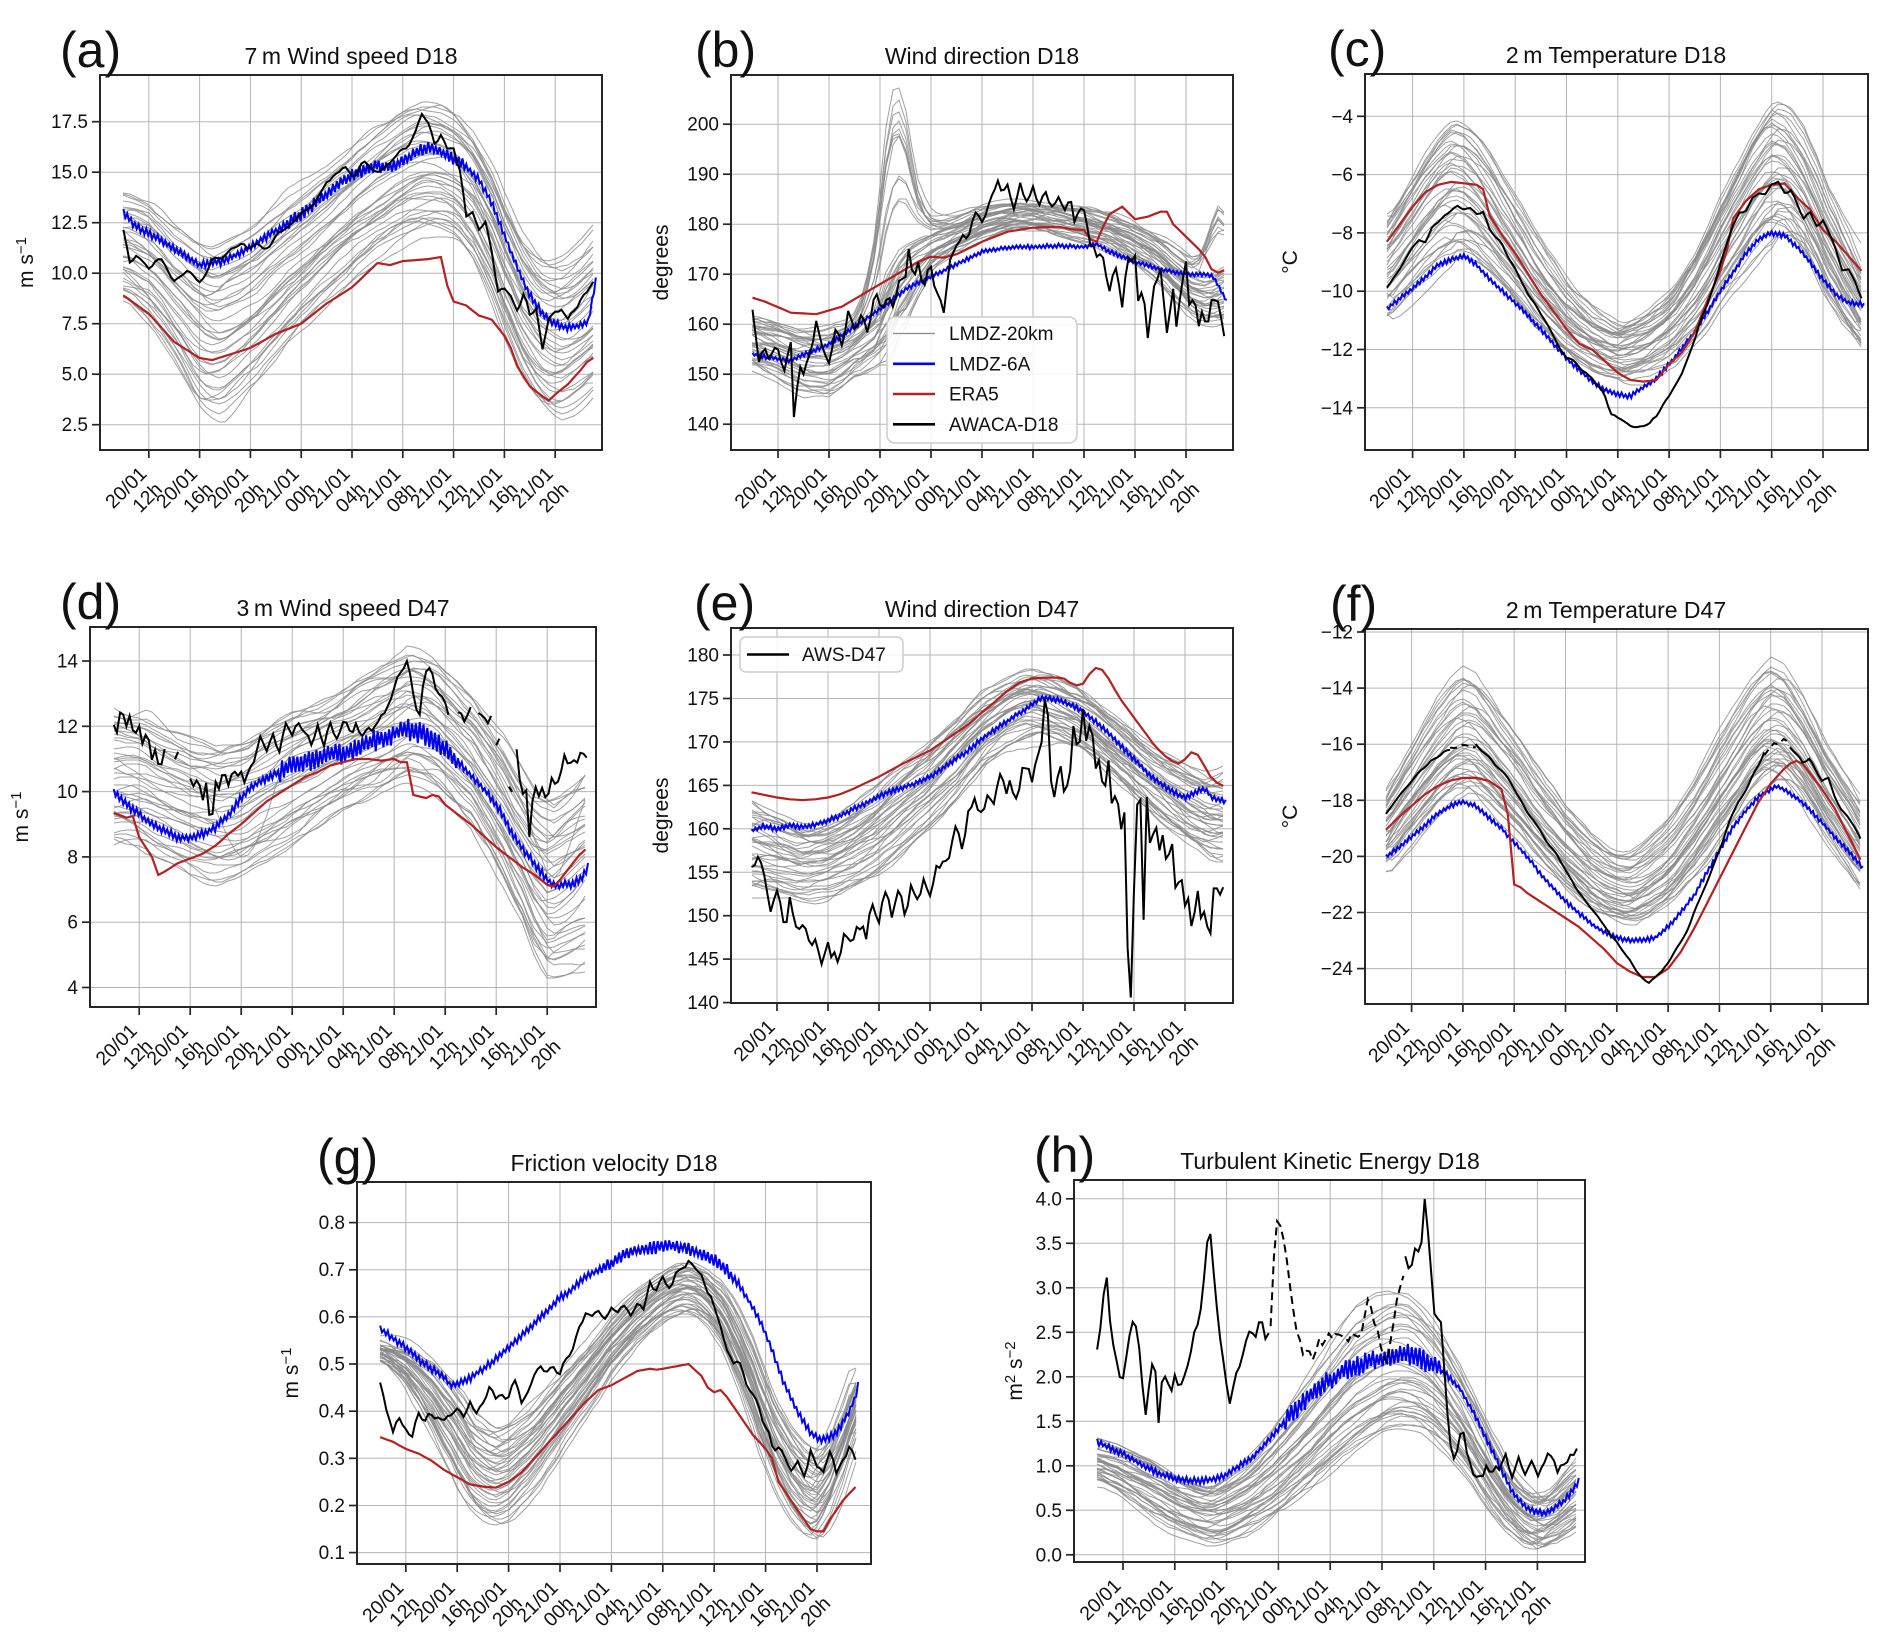 The height and width of the screenshot is (1652, 1892). Describe the element at coordinates (72, 988) in the screenshot. I see `svg-text: 4` at that location.